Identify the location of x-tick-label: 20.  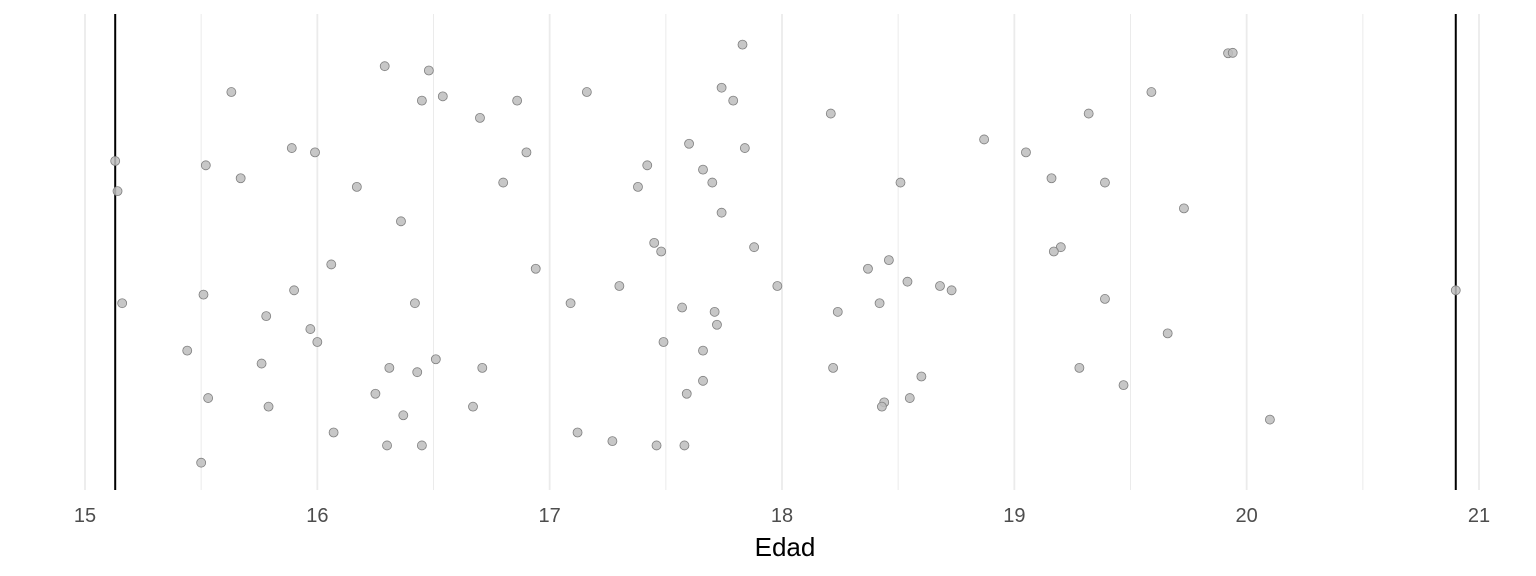
(1247, 516).